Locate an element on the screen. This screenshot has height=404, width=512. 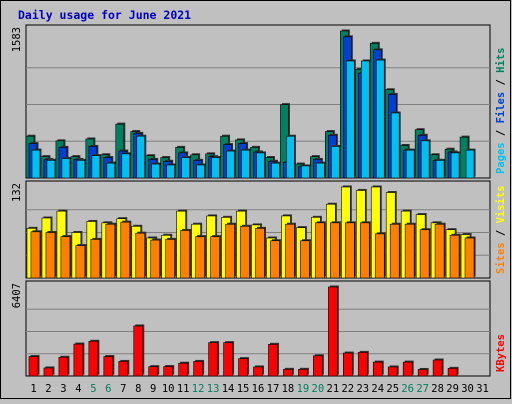
x-tick-label-27: 27 is located at coordinates (422, 389).